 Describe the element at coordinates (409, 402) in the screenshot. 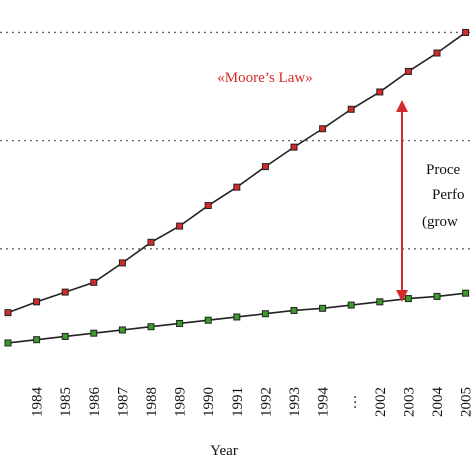

I see `x-tick-label: 2003` at that location.